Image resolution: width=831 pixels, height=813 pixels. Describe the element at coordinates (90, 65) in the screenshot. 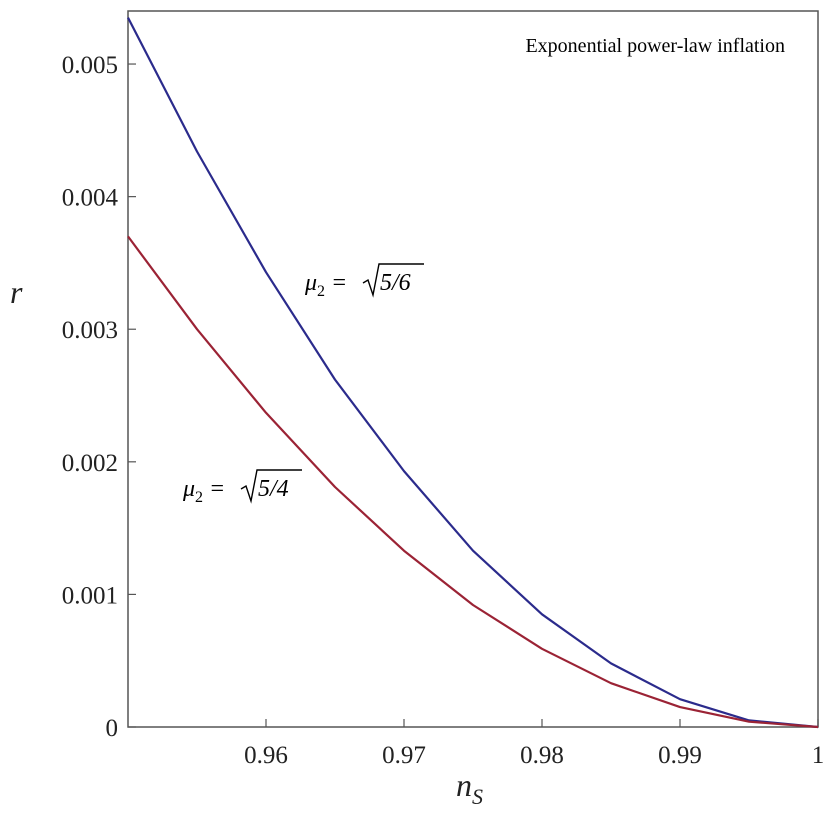

I see `y-tick-label: 0.005` at that location.